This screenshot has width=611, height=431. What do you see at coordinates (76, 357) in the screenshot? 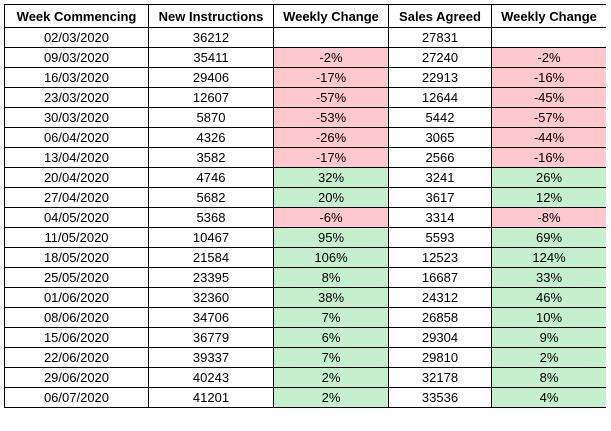
I see `cell-week-commencing: 22/06/2020` at bounding box center [76, 357].